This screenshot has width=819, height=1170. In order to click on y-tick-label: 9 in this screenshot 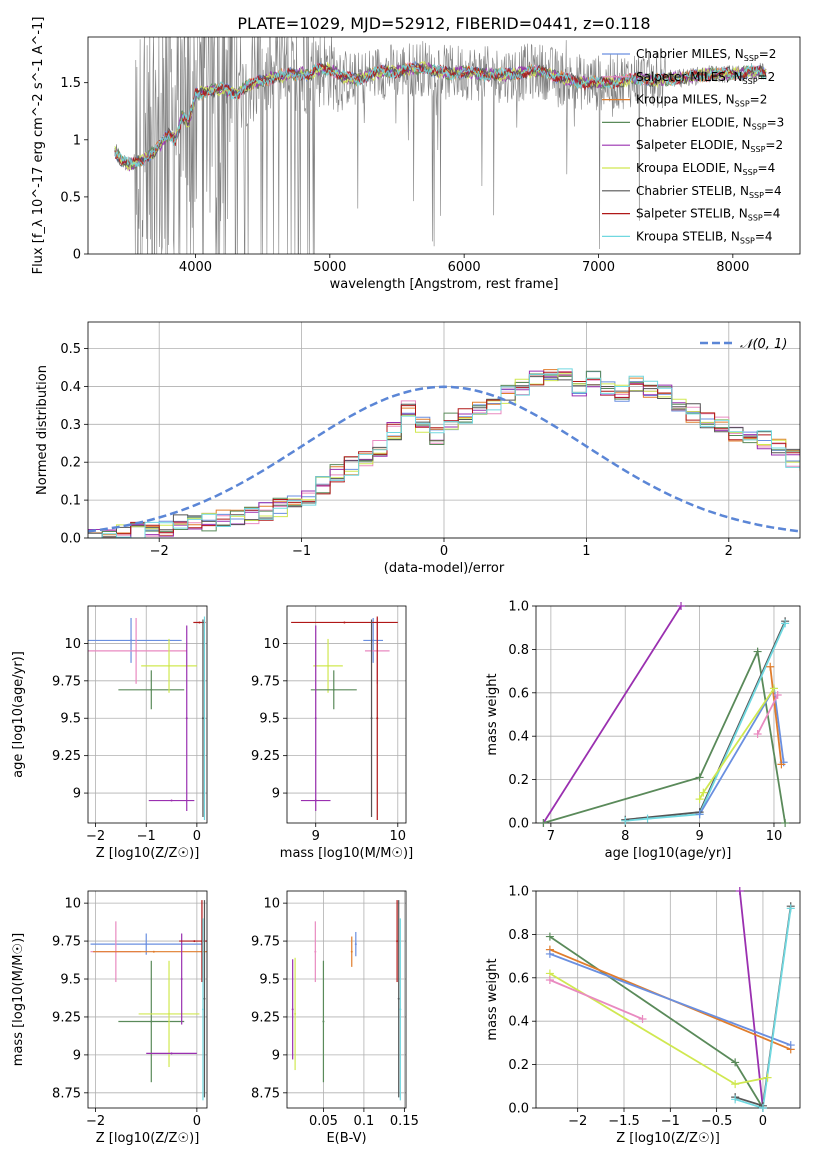, I will do `click(77, 794)`.